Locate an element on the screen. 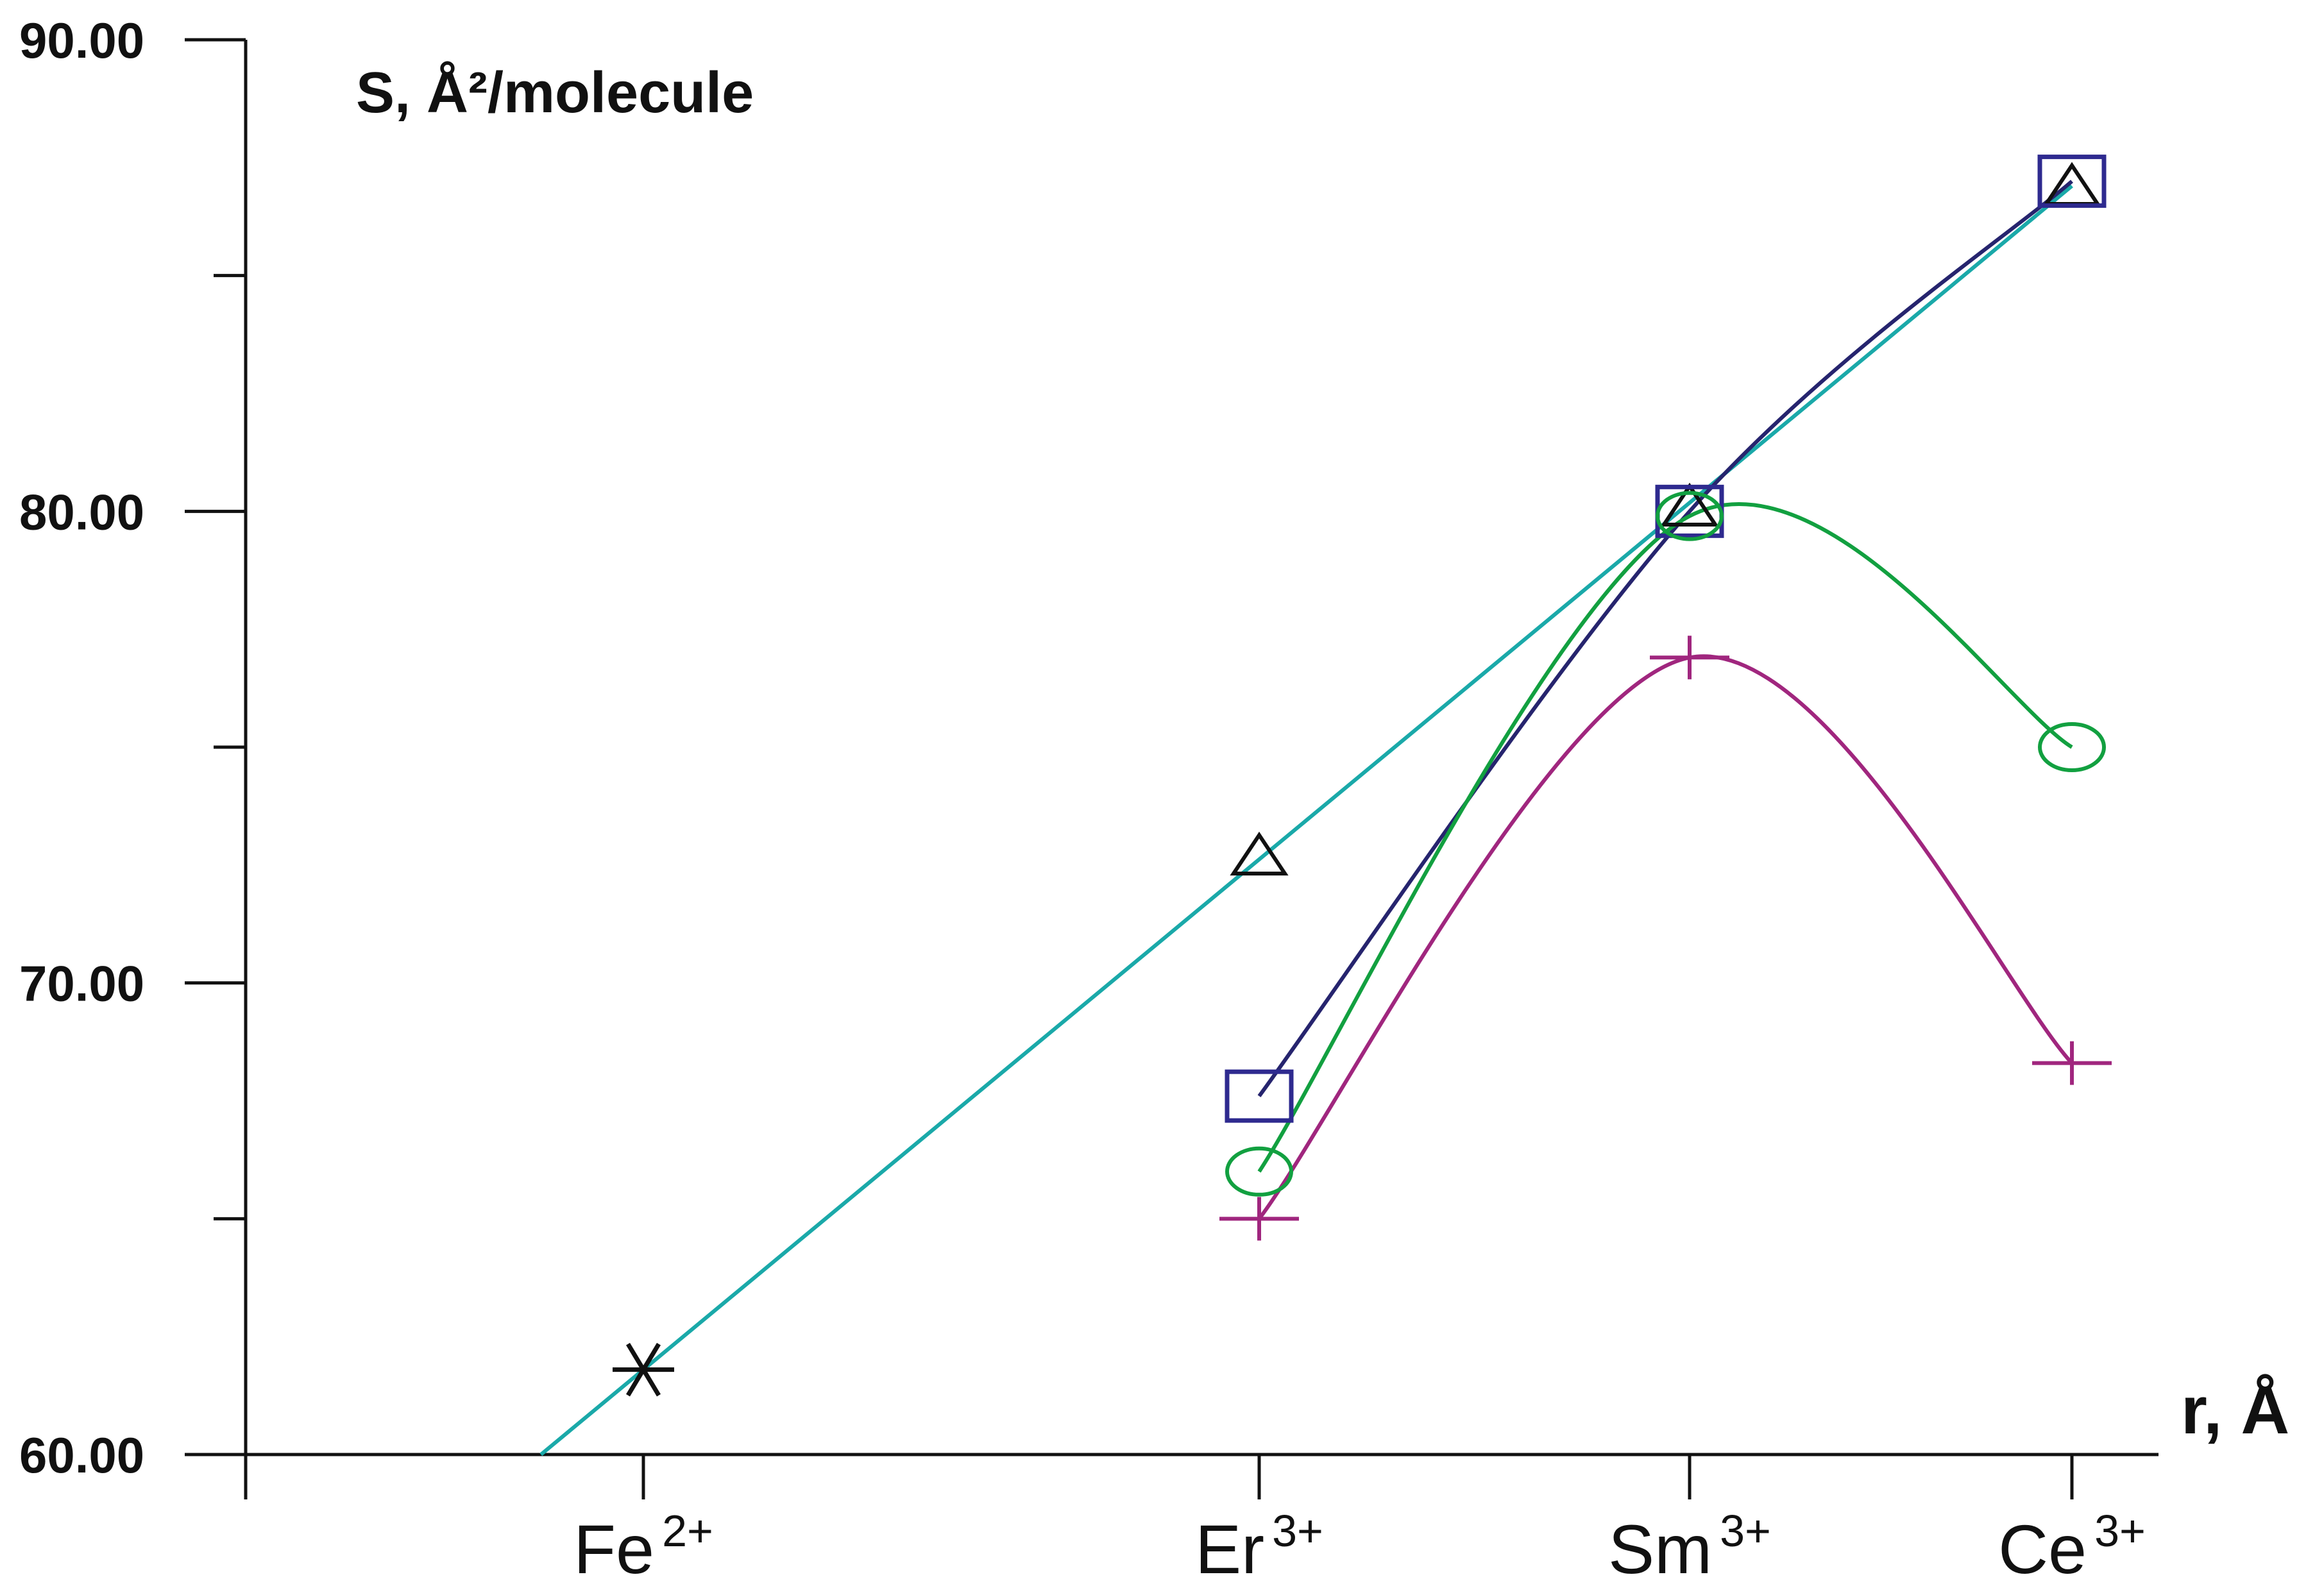  x-tick-label-fe: Fe 2+ is located at coordinates (643, 1546).